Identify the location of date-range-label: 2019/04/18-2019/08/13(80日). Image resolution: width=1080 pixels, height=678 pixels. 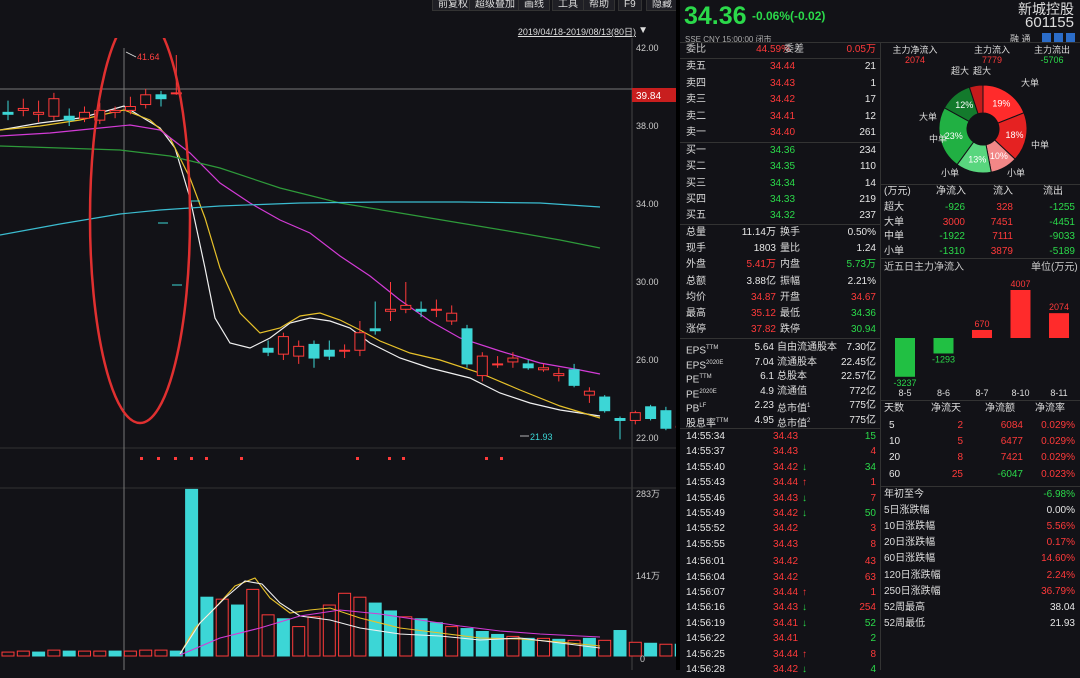
(576, 32).